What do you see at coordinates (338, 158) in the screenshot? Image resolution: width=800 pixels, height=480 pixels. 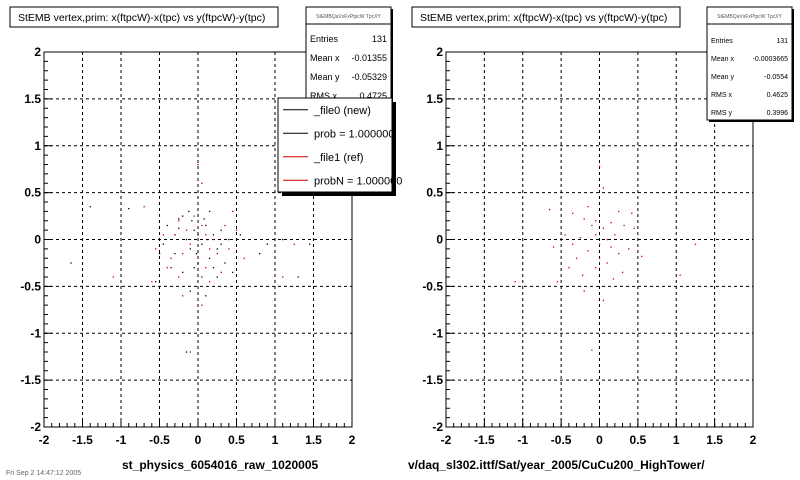 I see `legend-label: _file1 (ref)` at bounding box center [338, 158].